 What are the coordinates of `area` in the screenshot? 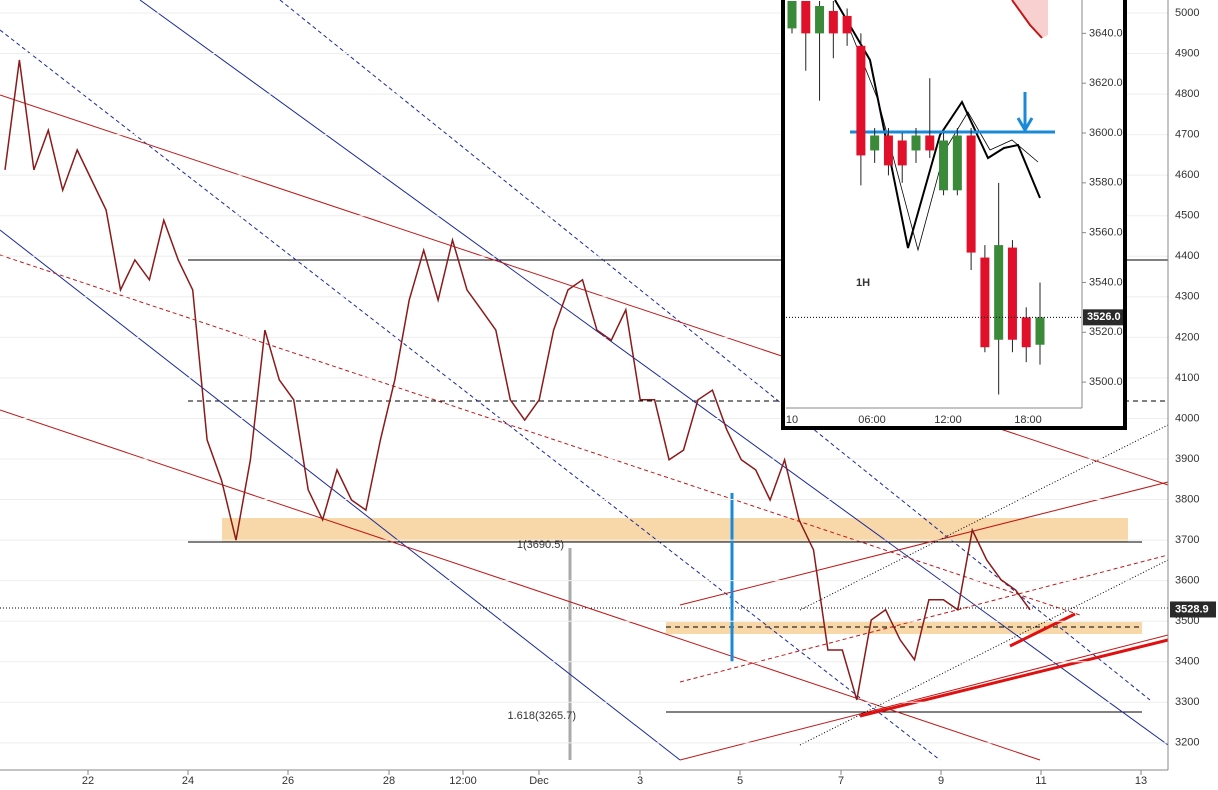 It's located at (1030, 19).